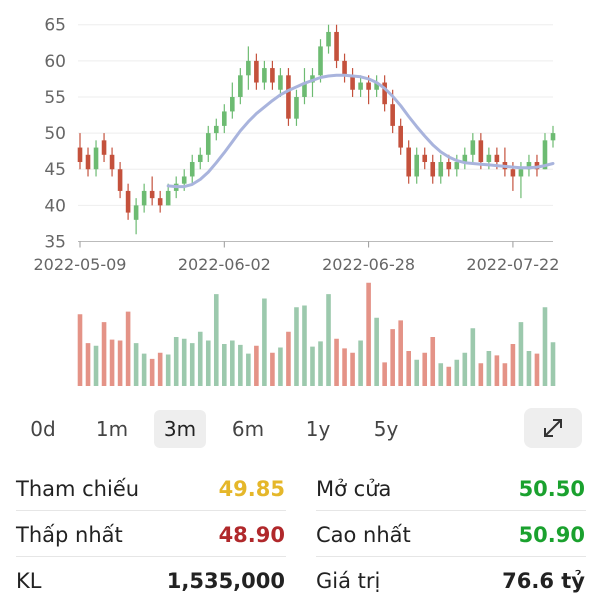 This screenshot has height=604, width=600. I want to click on range-tab-5y: 5y, so click(386, 429).